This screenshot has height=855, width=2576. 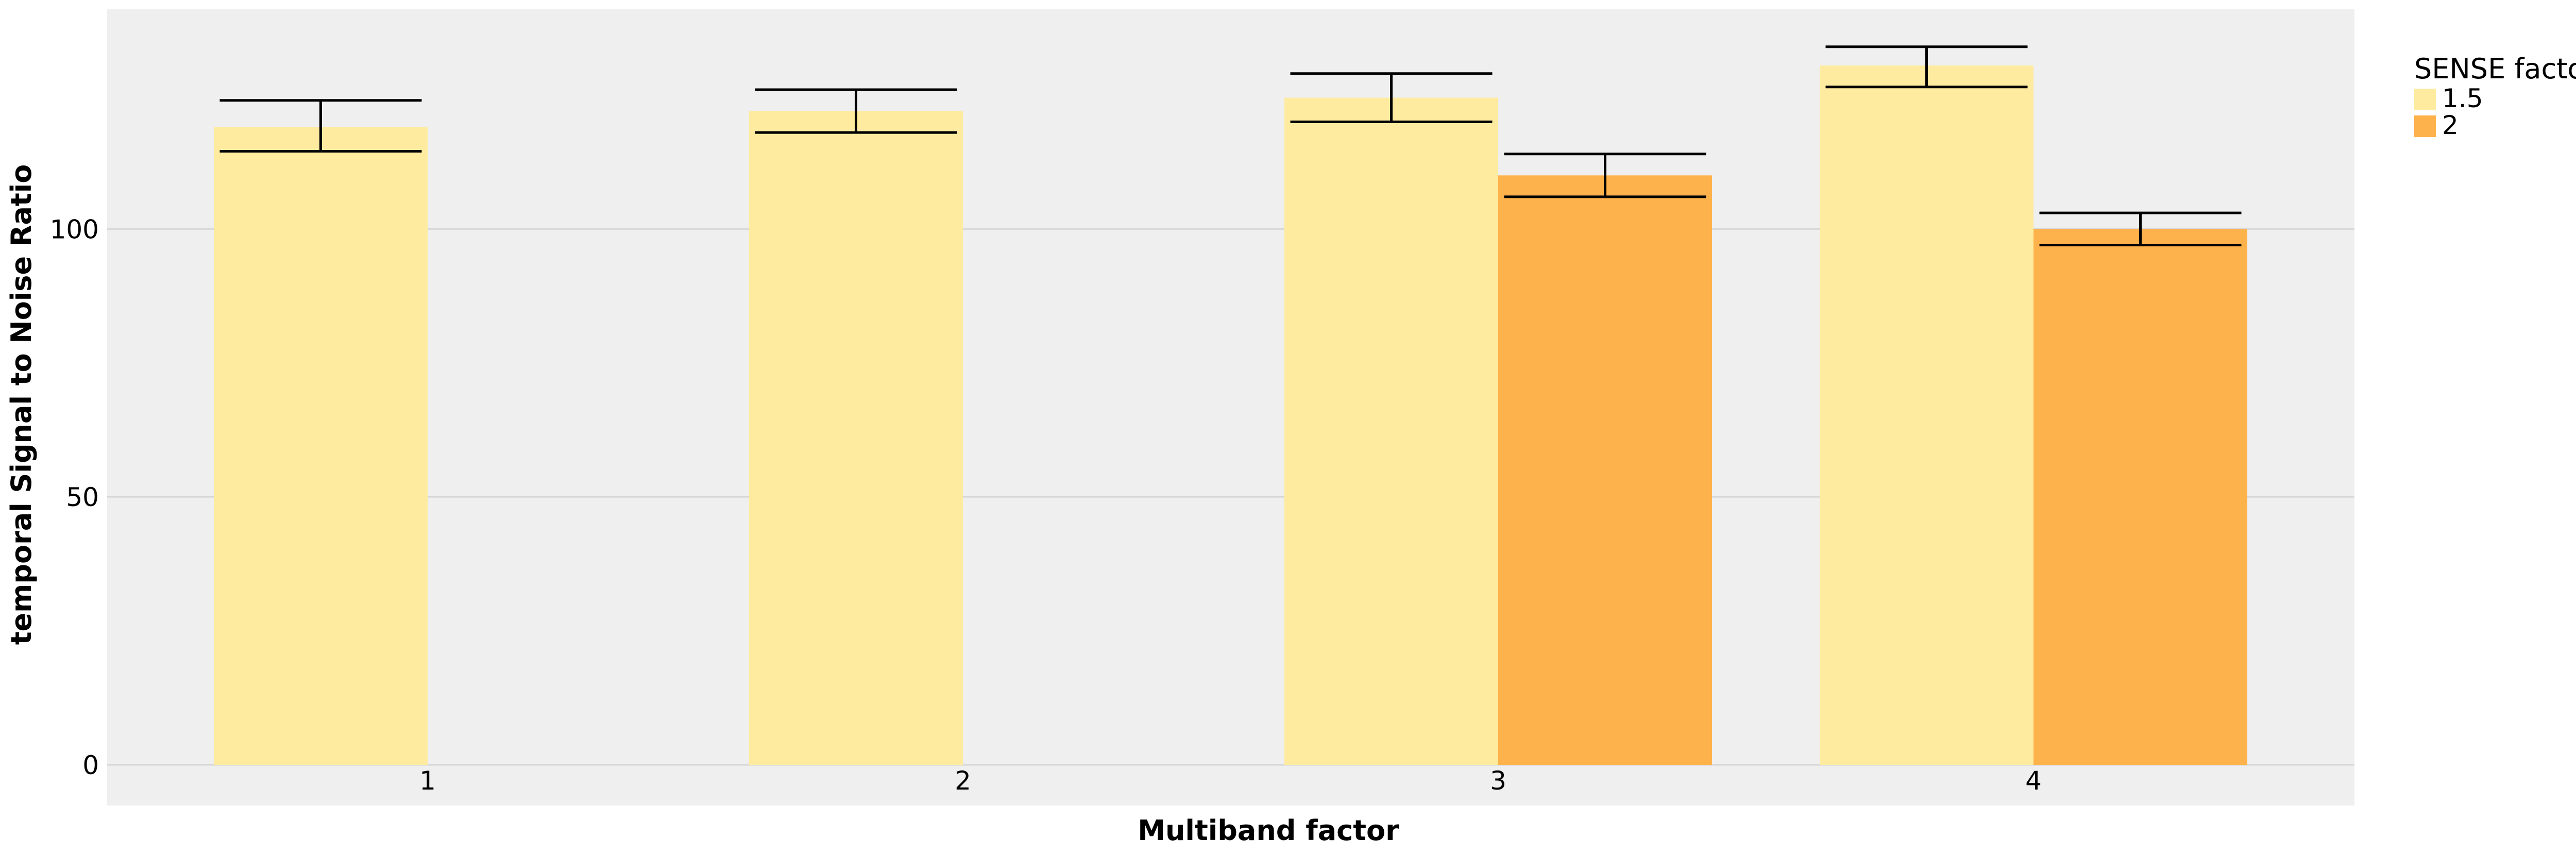 What do you see at coordinates (2450, 125) in the screenshot?
I see `legend-label-1: 2` at bounding box center [2450, 125].